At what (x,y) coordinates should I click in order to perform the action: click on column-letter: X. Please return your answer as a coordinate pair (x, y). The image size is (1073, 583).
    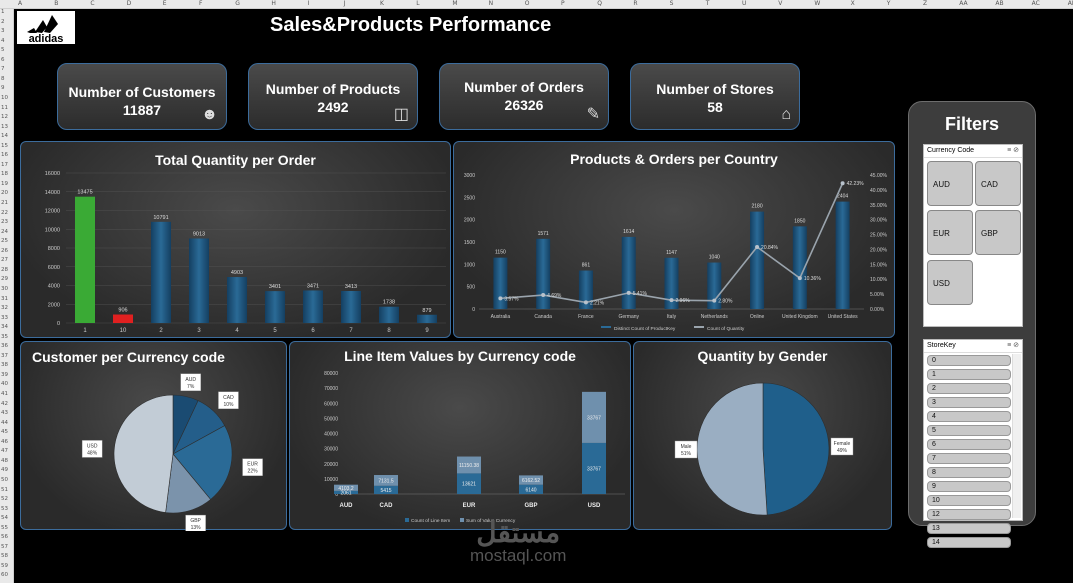
    Looking at the image, I should click on (852, 3).